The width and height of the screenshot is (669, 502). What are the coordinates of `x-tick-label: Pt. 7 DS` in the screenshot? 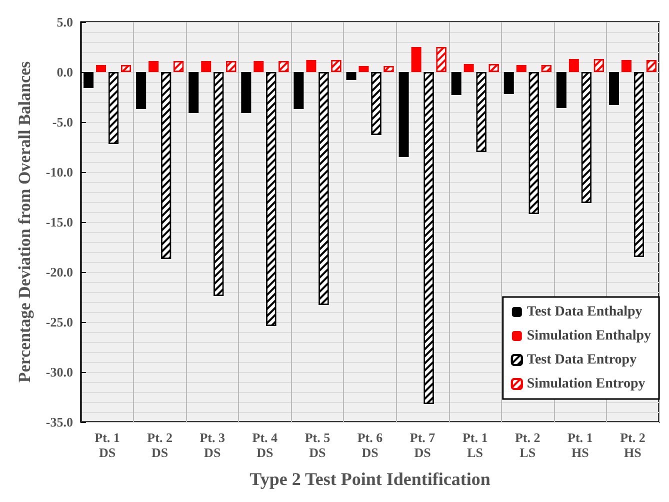 It's located at (423, 445).